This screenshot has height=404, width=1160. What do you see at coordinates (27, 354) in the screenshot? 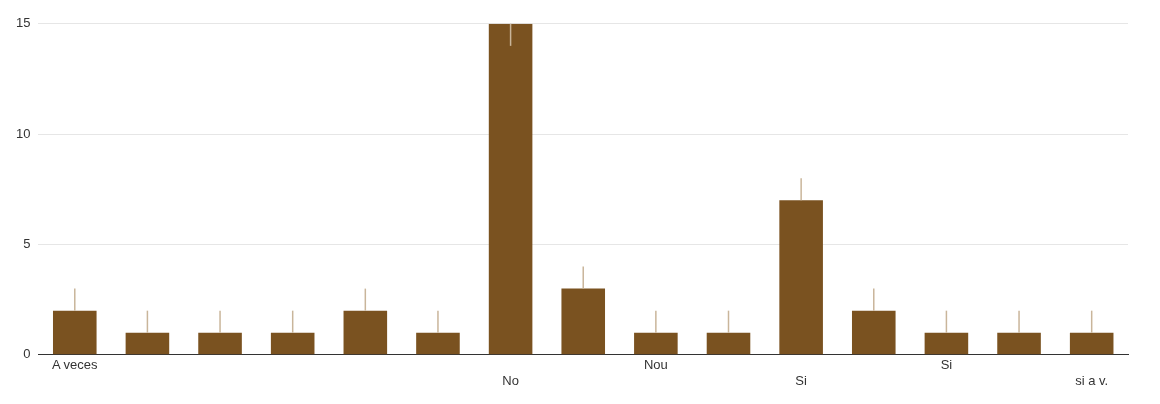
I see `y-tick-label: 0` at bounding box center [27, 354].